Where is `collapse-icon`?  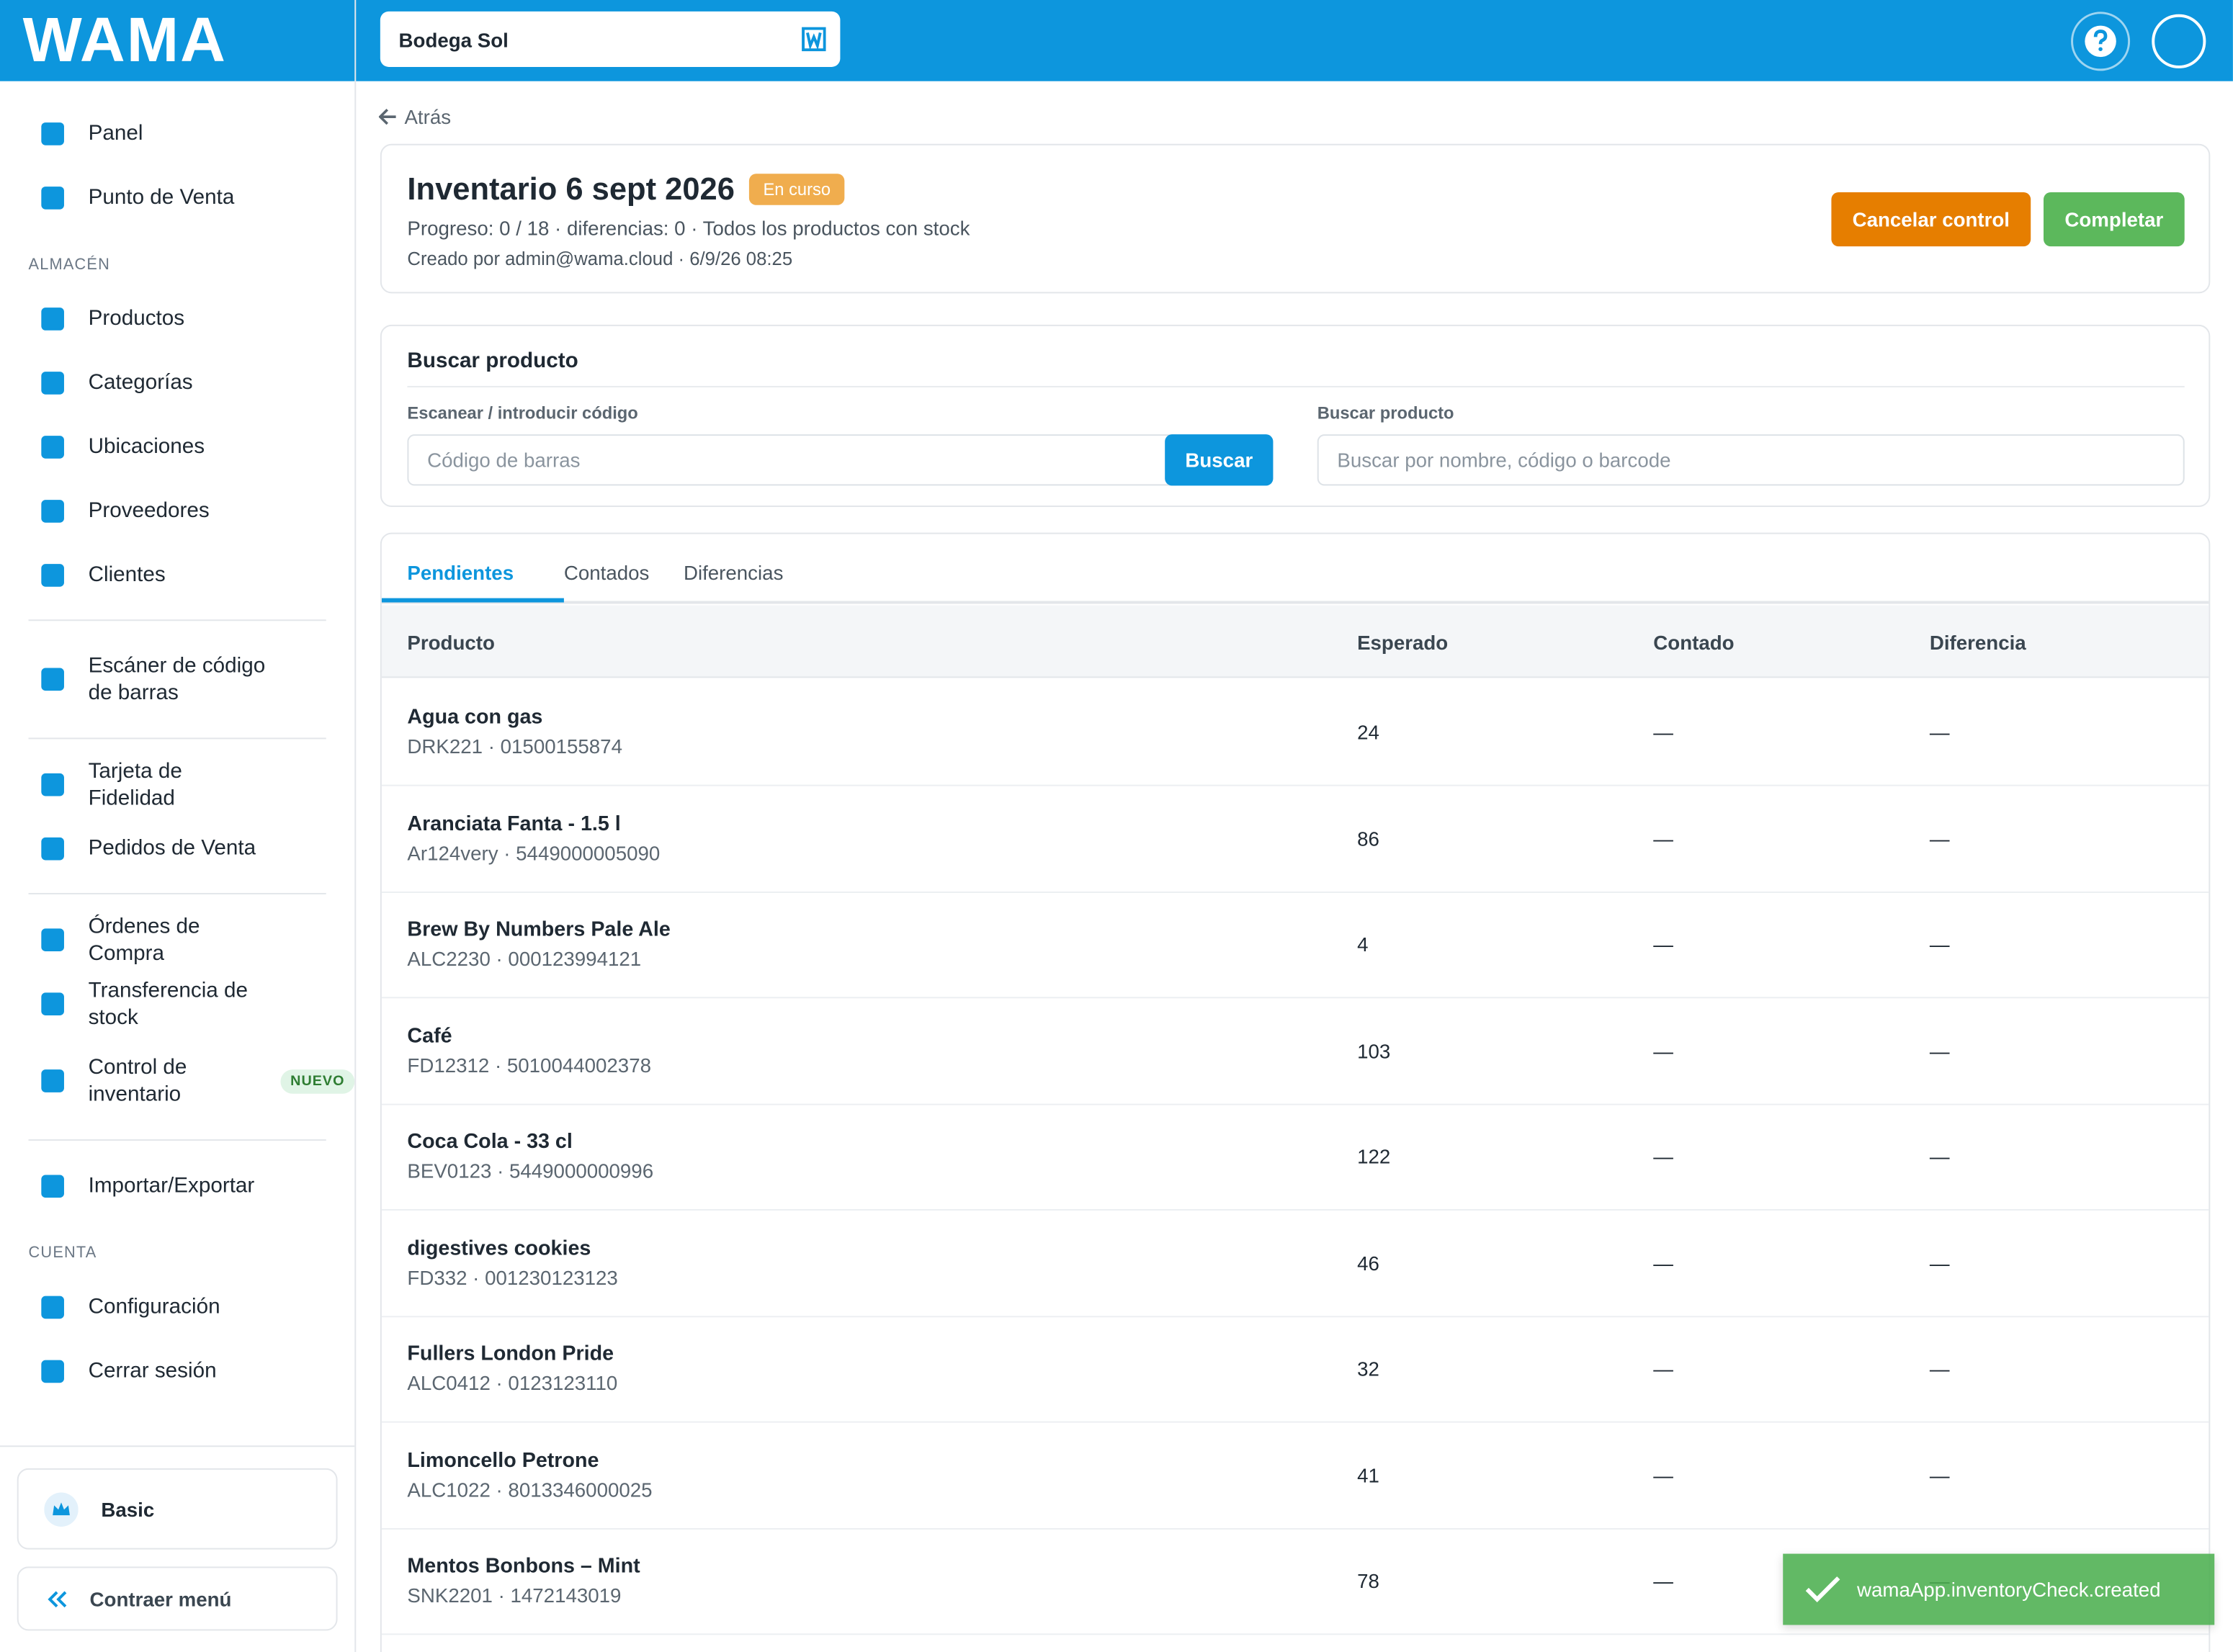 collapse-icon is located at coordinates (57, 1598).